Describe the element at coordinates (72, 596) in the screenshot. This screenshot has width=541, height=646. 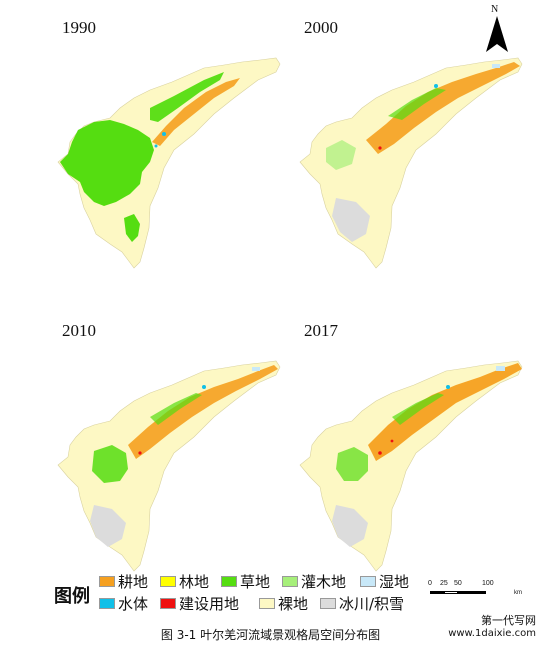
I see `legend-title: 图例` at that location.